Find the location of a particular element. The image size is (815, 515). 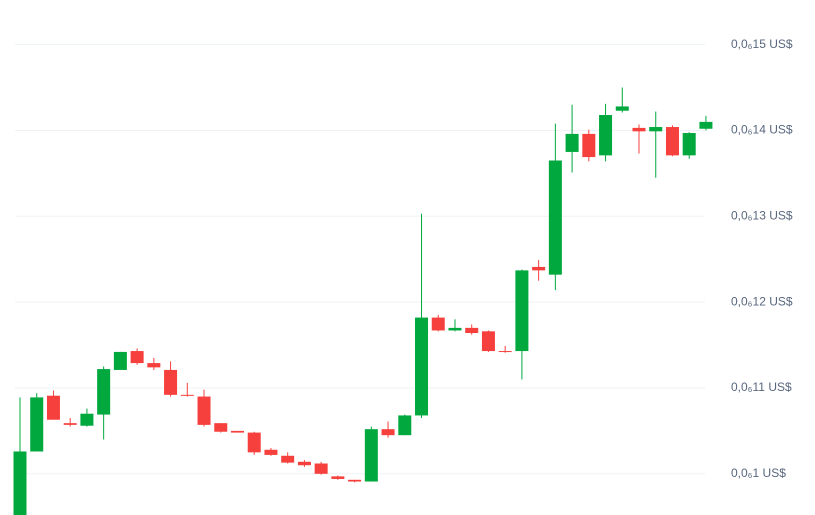

y-tick-label: 0,0₆14 US$ is located at coordinates (762, 130).